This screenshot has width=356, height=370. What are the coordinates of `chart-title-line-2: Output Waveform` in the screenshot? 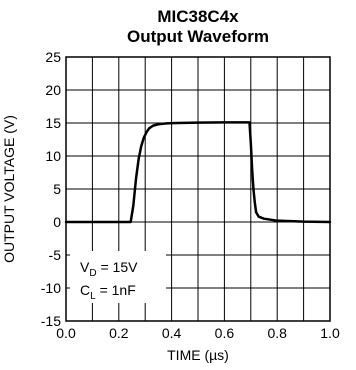 It's located at (198, 36).